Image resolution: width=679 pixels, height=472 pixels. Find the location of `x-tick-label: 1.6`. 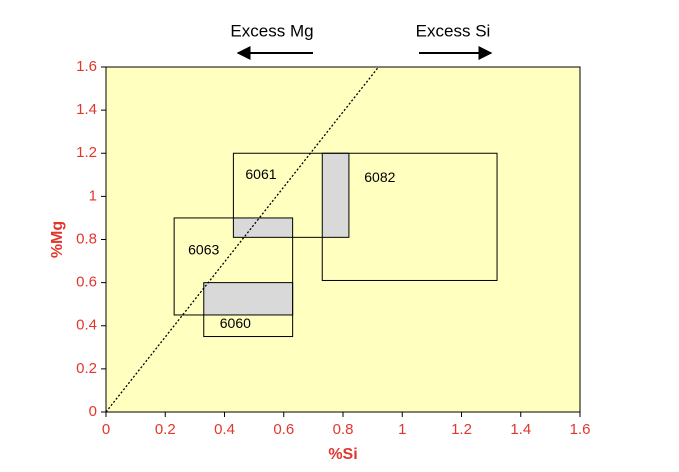

x-tick-label: 1.6 is located at coordinates (580, 429).